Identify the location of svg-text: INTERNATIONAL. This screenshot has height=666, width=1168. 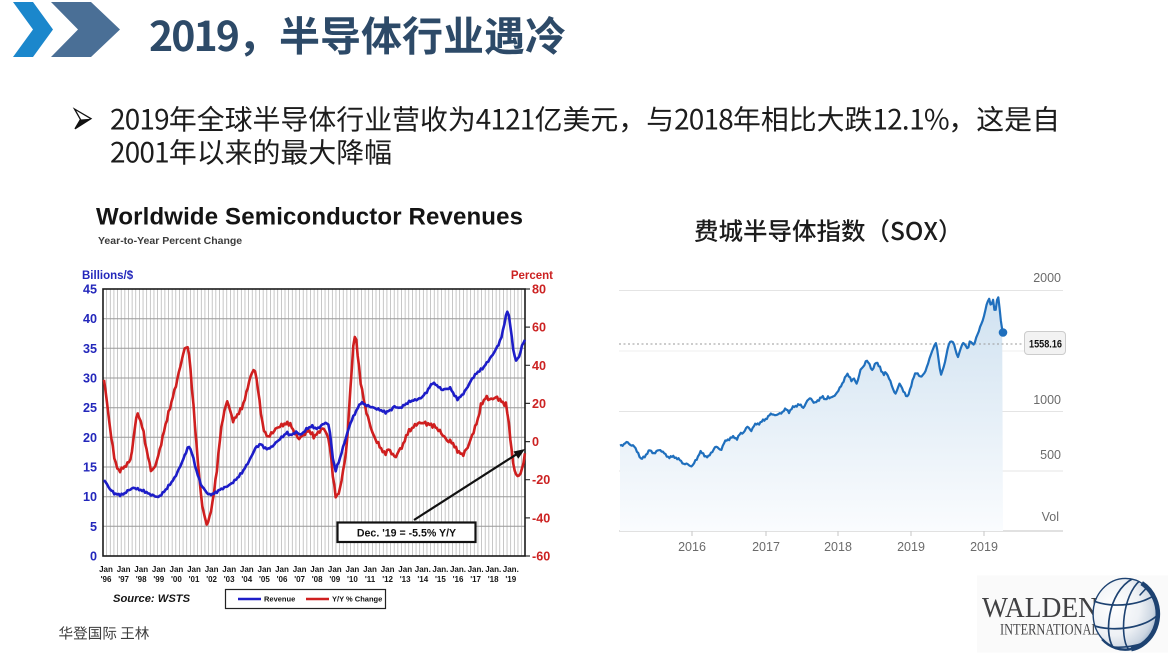
(1049, 630).